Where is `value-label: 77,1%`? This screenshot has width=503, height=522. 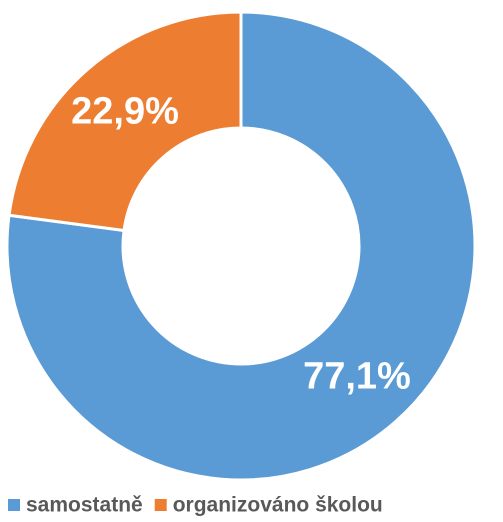 value-label: 77,1% is located at coordinates (357, 376).